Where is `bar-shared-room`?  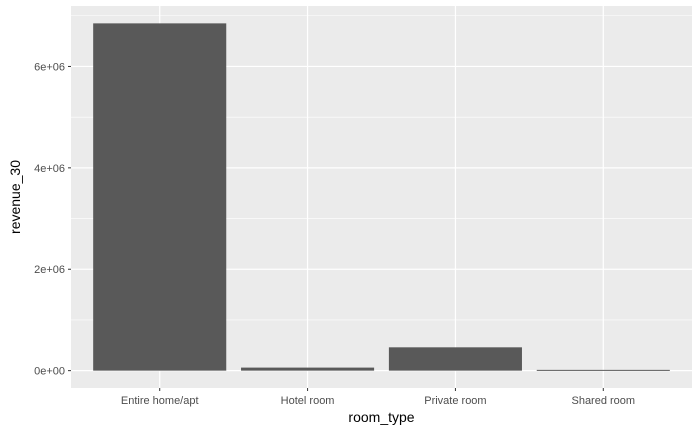 bar-shared-room is located at coordinates (603, 370).